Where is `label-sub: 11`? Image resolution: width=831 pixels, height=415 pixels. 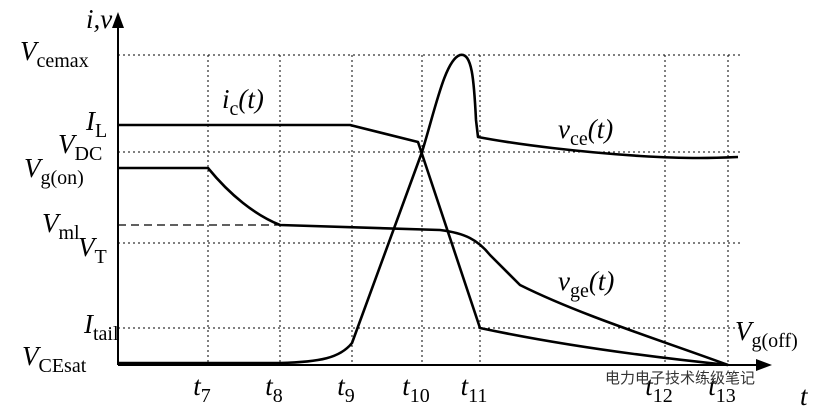
label-sub: 11 is located at coordinates (477, 396).